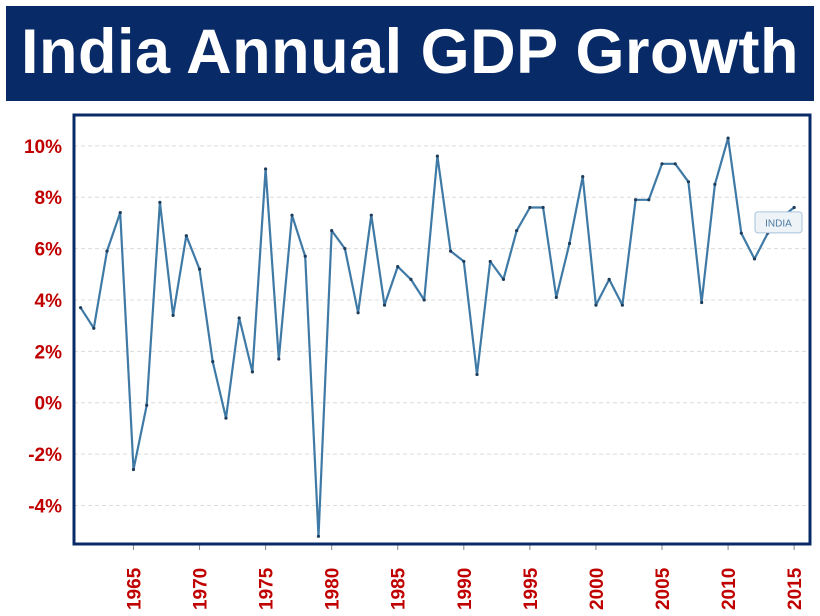 The height and width of the screenshot is (616, 820). I want to click on x-tick-label: 1985, so click(399, 588).